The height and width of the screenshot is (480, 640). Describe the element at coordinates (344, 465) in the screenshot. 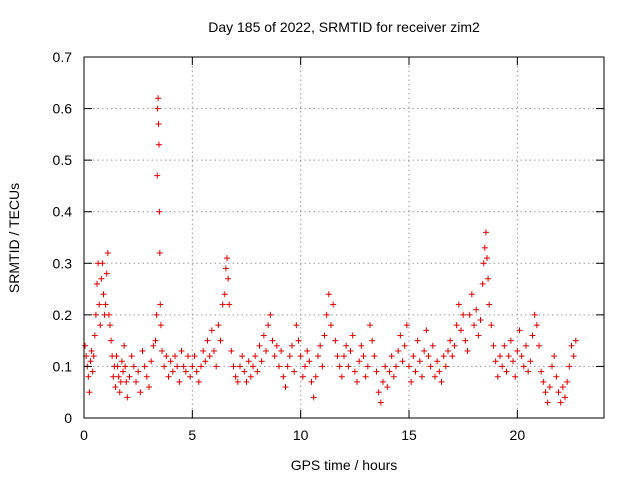

I see `x-axis-label: GPS time / hours` at that location.